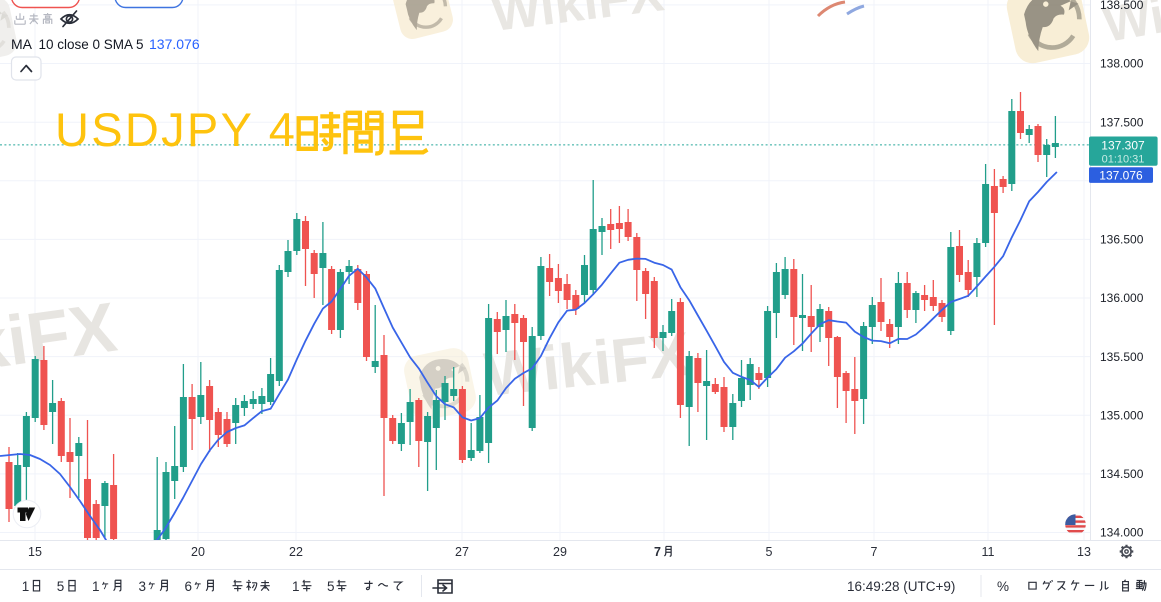  What do you see at coordinates (1084, 552) in the screenshot?
I see `svg-text: 13` at bounding box center [1084, 552].